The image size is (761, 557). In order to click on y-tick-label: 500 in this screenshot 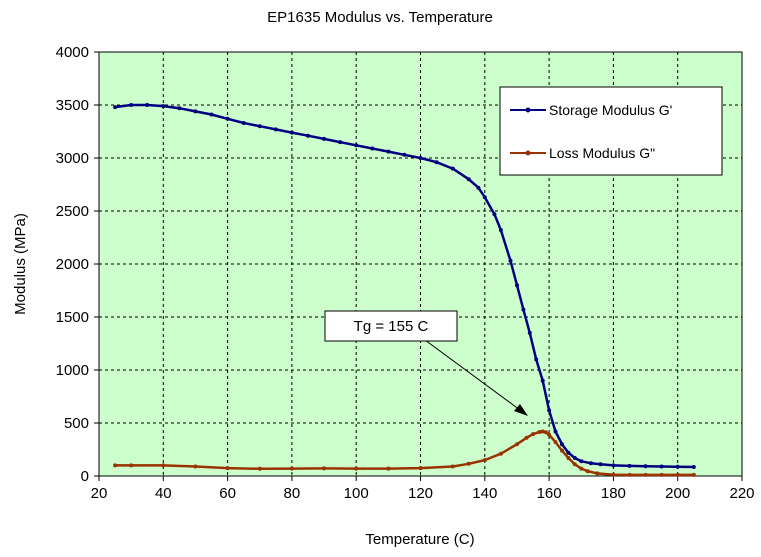, I will do `click(76, 423)`.